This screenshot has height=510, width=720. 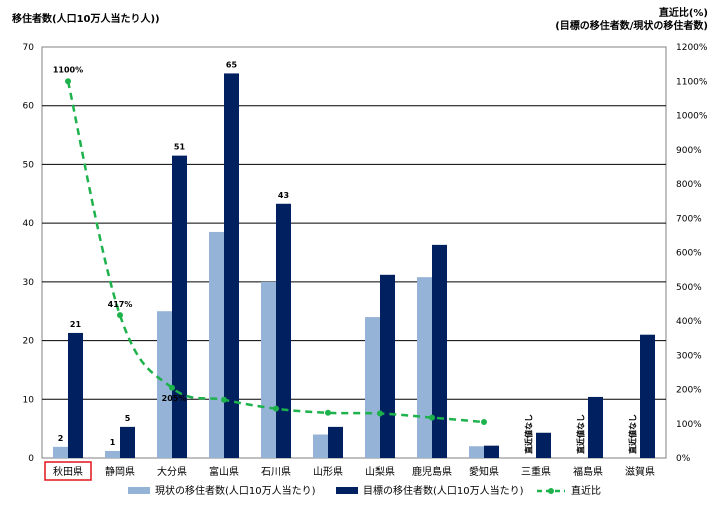 What do you see at coordinates (689, 356) in the screenshot?
I see `y-right-tick-label: 300%` at bounding box center [689, 356].